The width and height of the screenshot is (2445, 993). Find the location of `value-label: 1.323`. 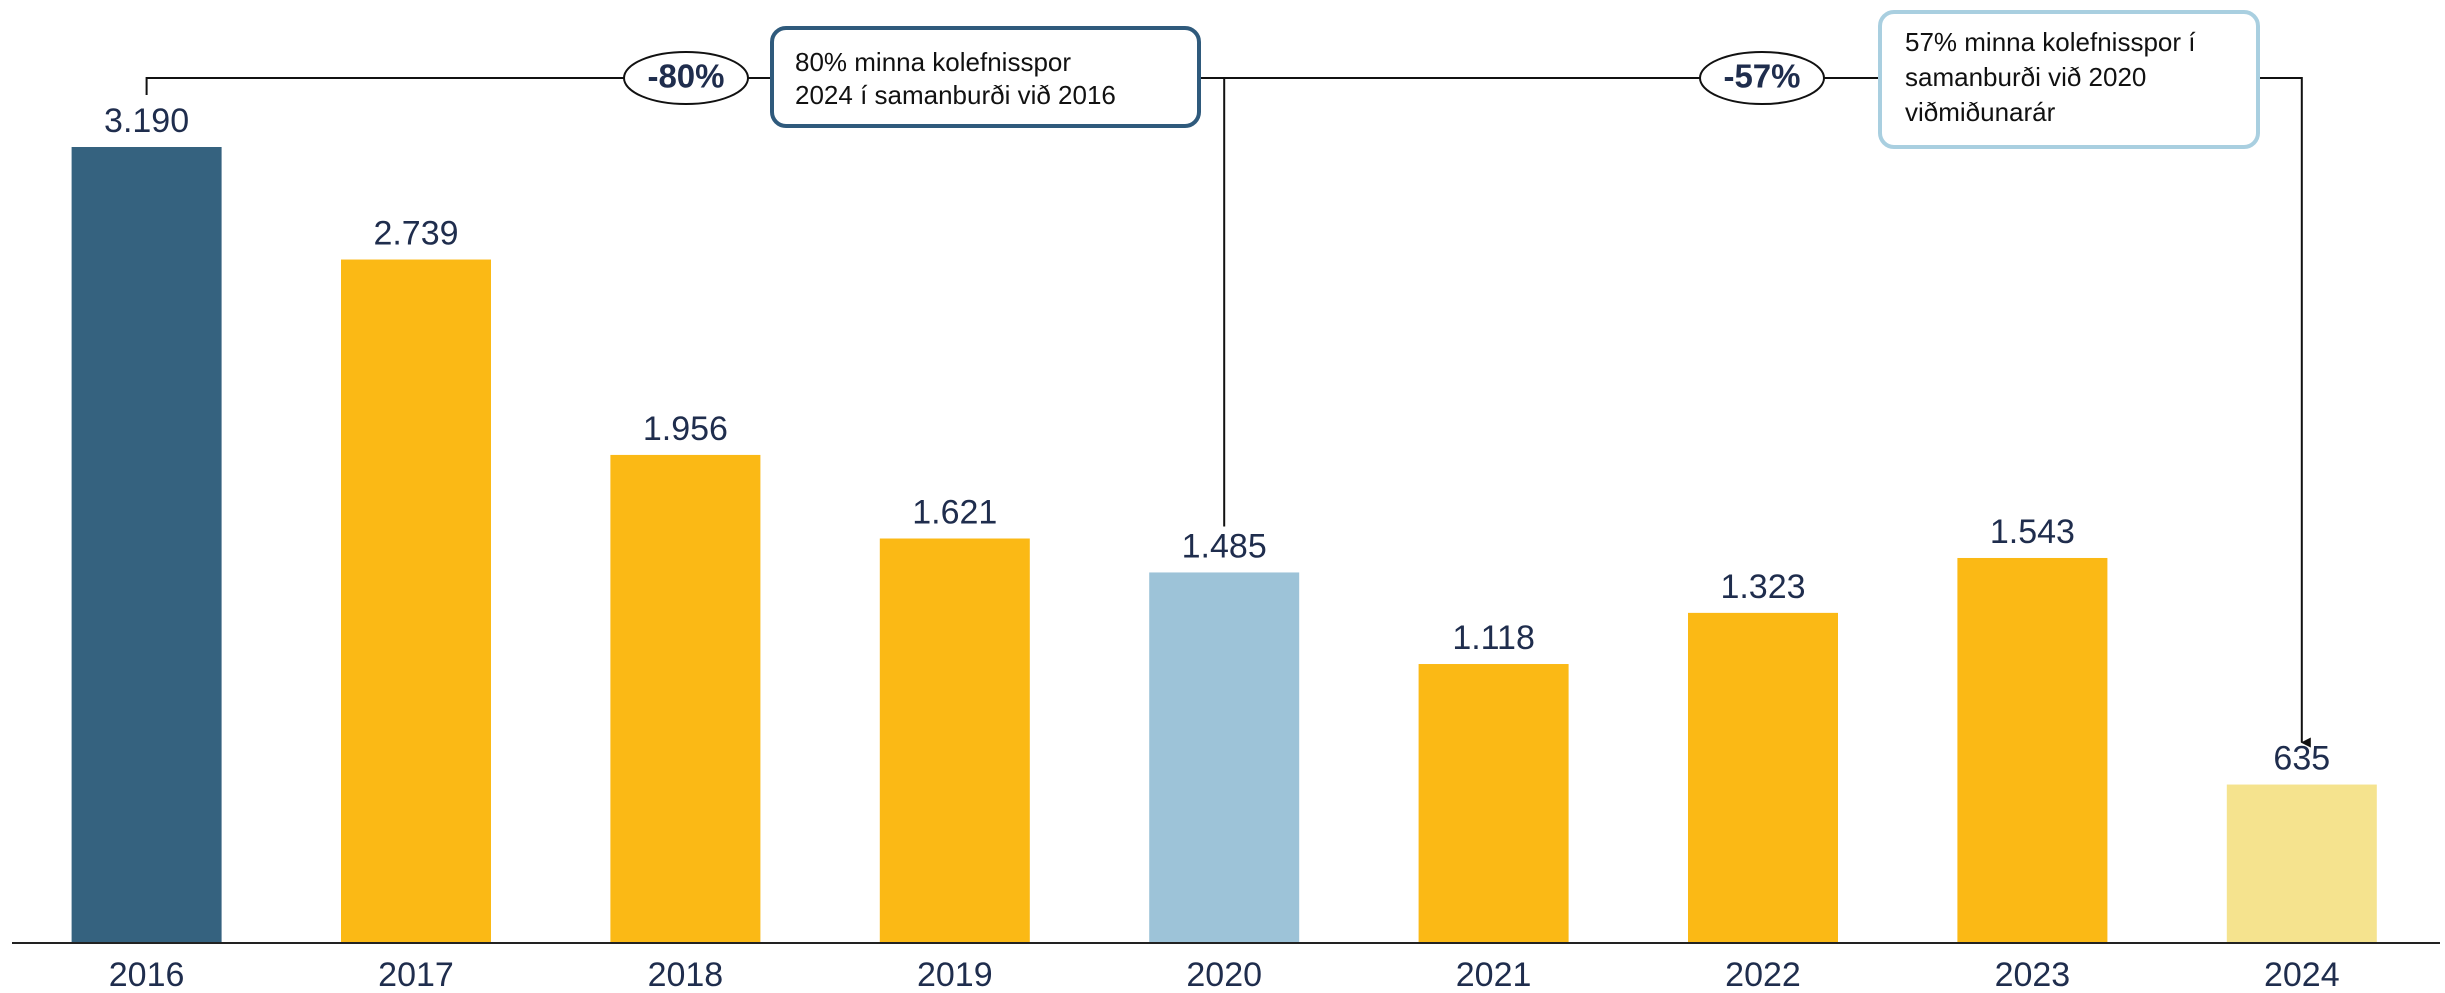

value-label: 1.323 is located at coordinates (1762, 587).